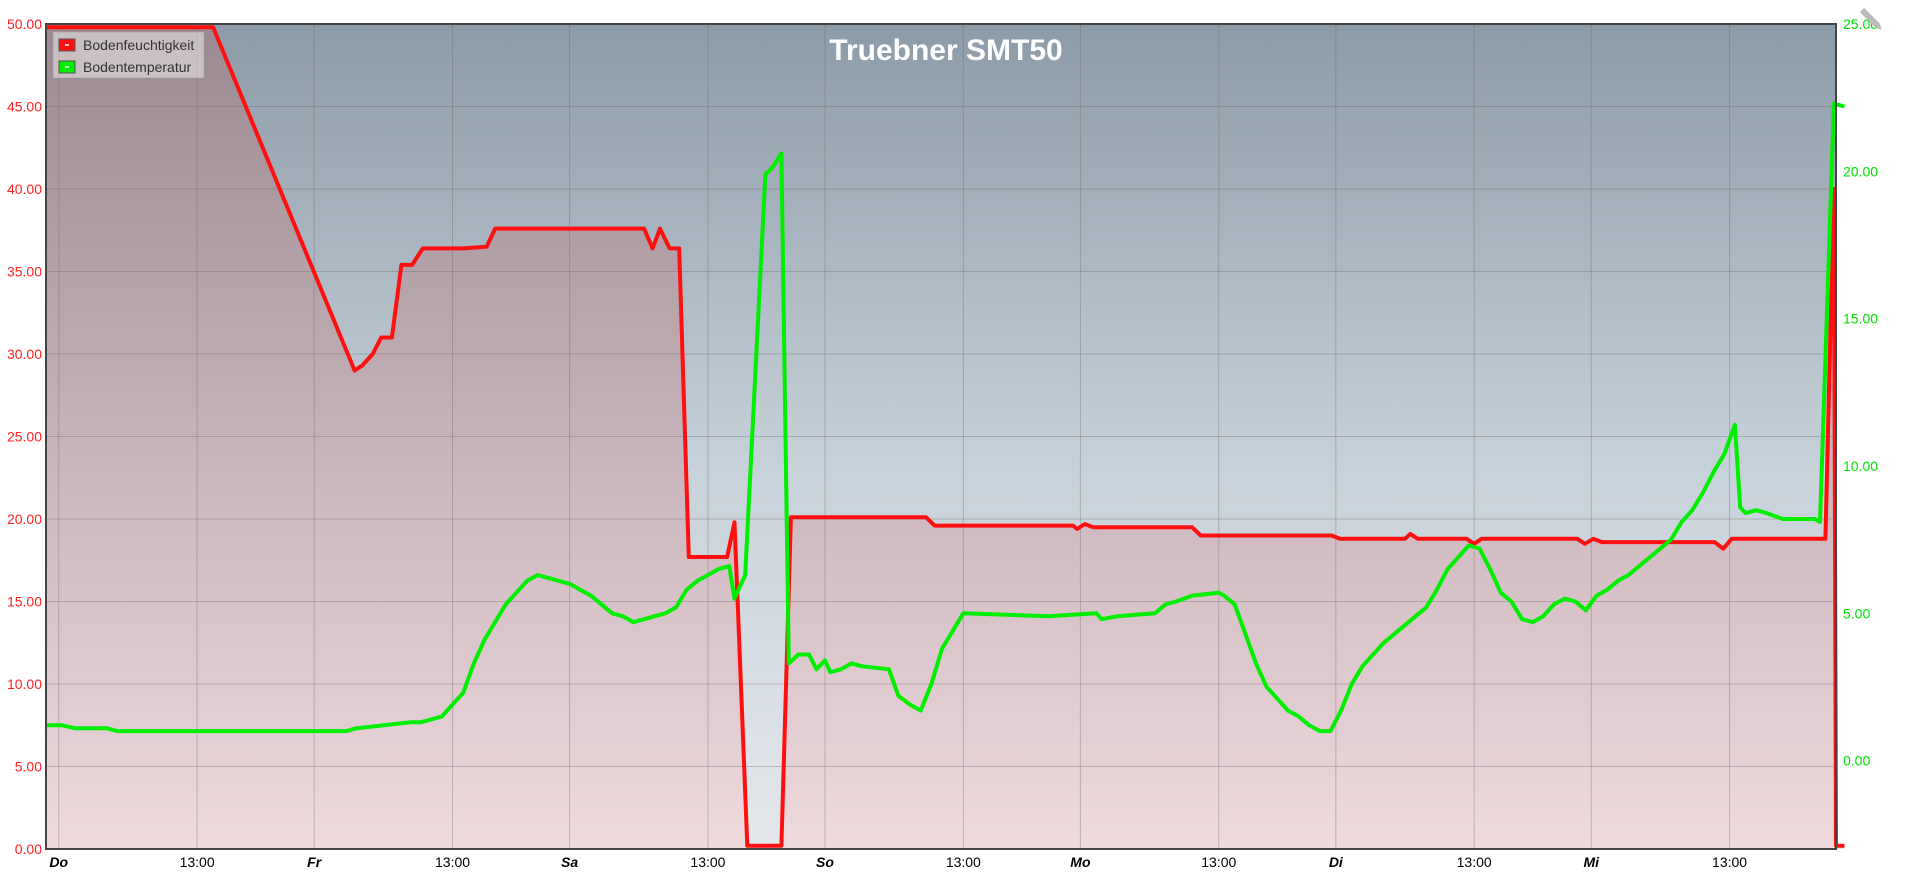  Describe the element at coordinates (137, 67) in the screenshot. I see `legend-label-temperature: Bodentemperatur` at that location.